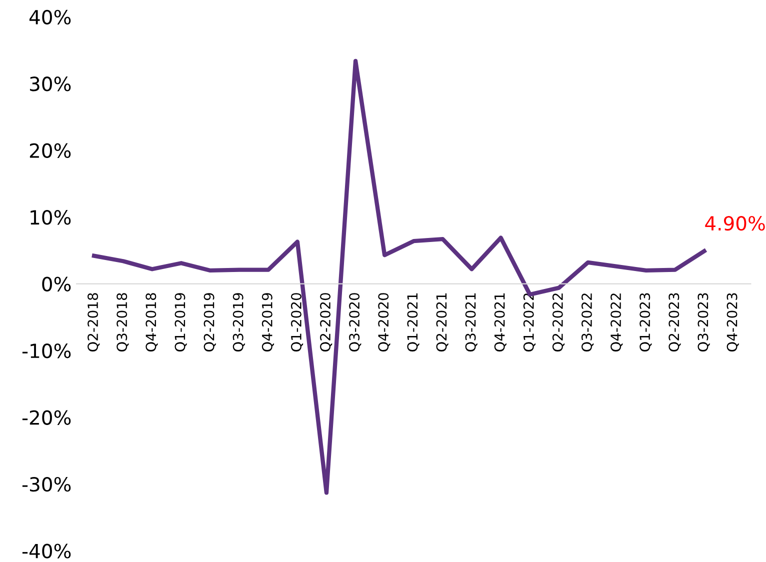  Describe the element at coordinates (268, 322) in the screenshot. I see `x-tick-label: Q4-2019` at that location.